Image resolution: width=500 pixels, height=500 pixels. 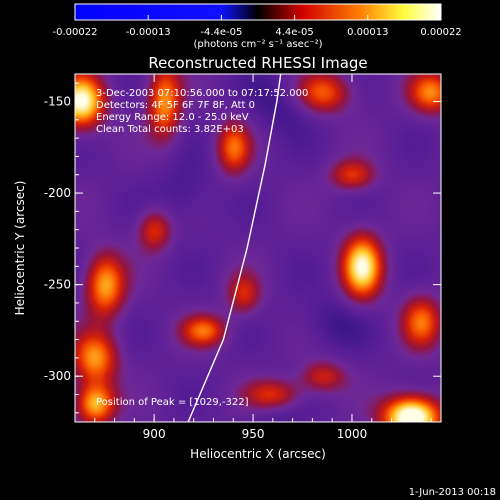 What do you see at coordinates (57, 285) in the screenshot?
I see `y-tick-label: -250` at bounding box center [57, 285].